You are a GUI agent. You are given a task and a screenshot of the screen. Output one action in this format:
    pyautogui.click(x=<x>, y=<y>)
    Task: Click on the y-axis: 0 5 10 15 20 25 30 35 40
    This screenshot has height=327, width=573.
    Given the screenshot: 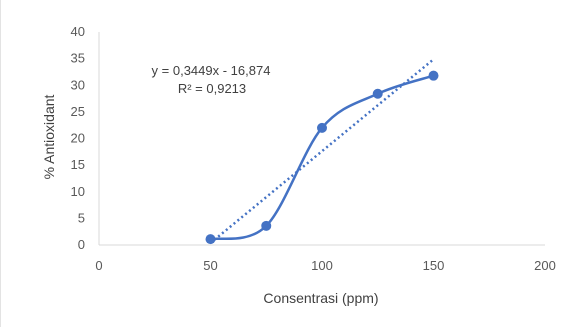 What is the action you would take?
    pyautogui.click(x=85, y=138)
    